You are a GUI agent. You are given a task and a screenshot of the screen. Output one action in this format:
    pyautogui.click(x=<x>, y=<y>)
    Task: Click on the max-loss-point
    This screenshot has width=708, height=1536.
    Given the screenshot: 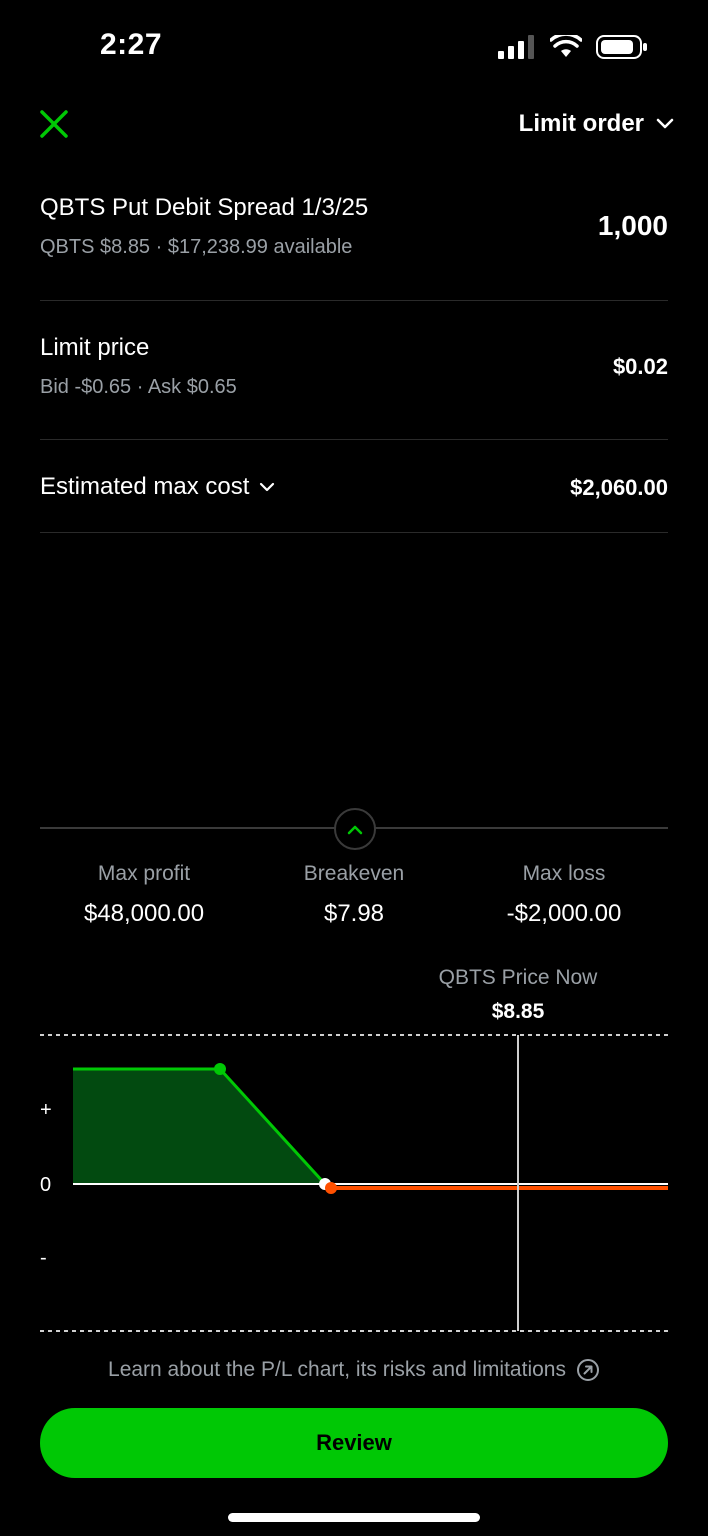 What is the action you would take?
    pyautogui.click(x=331, y=1188)
    